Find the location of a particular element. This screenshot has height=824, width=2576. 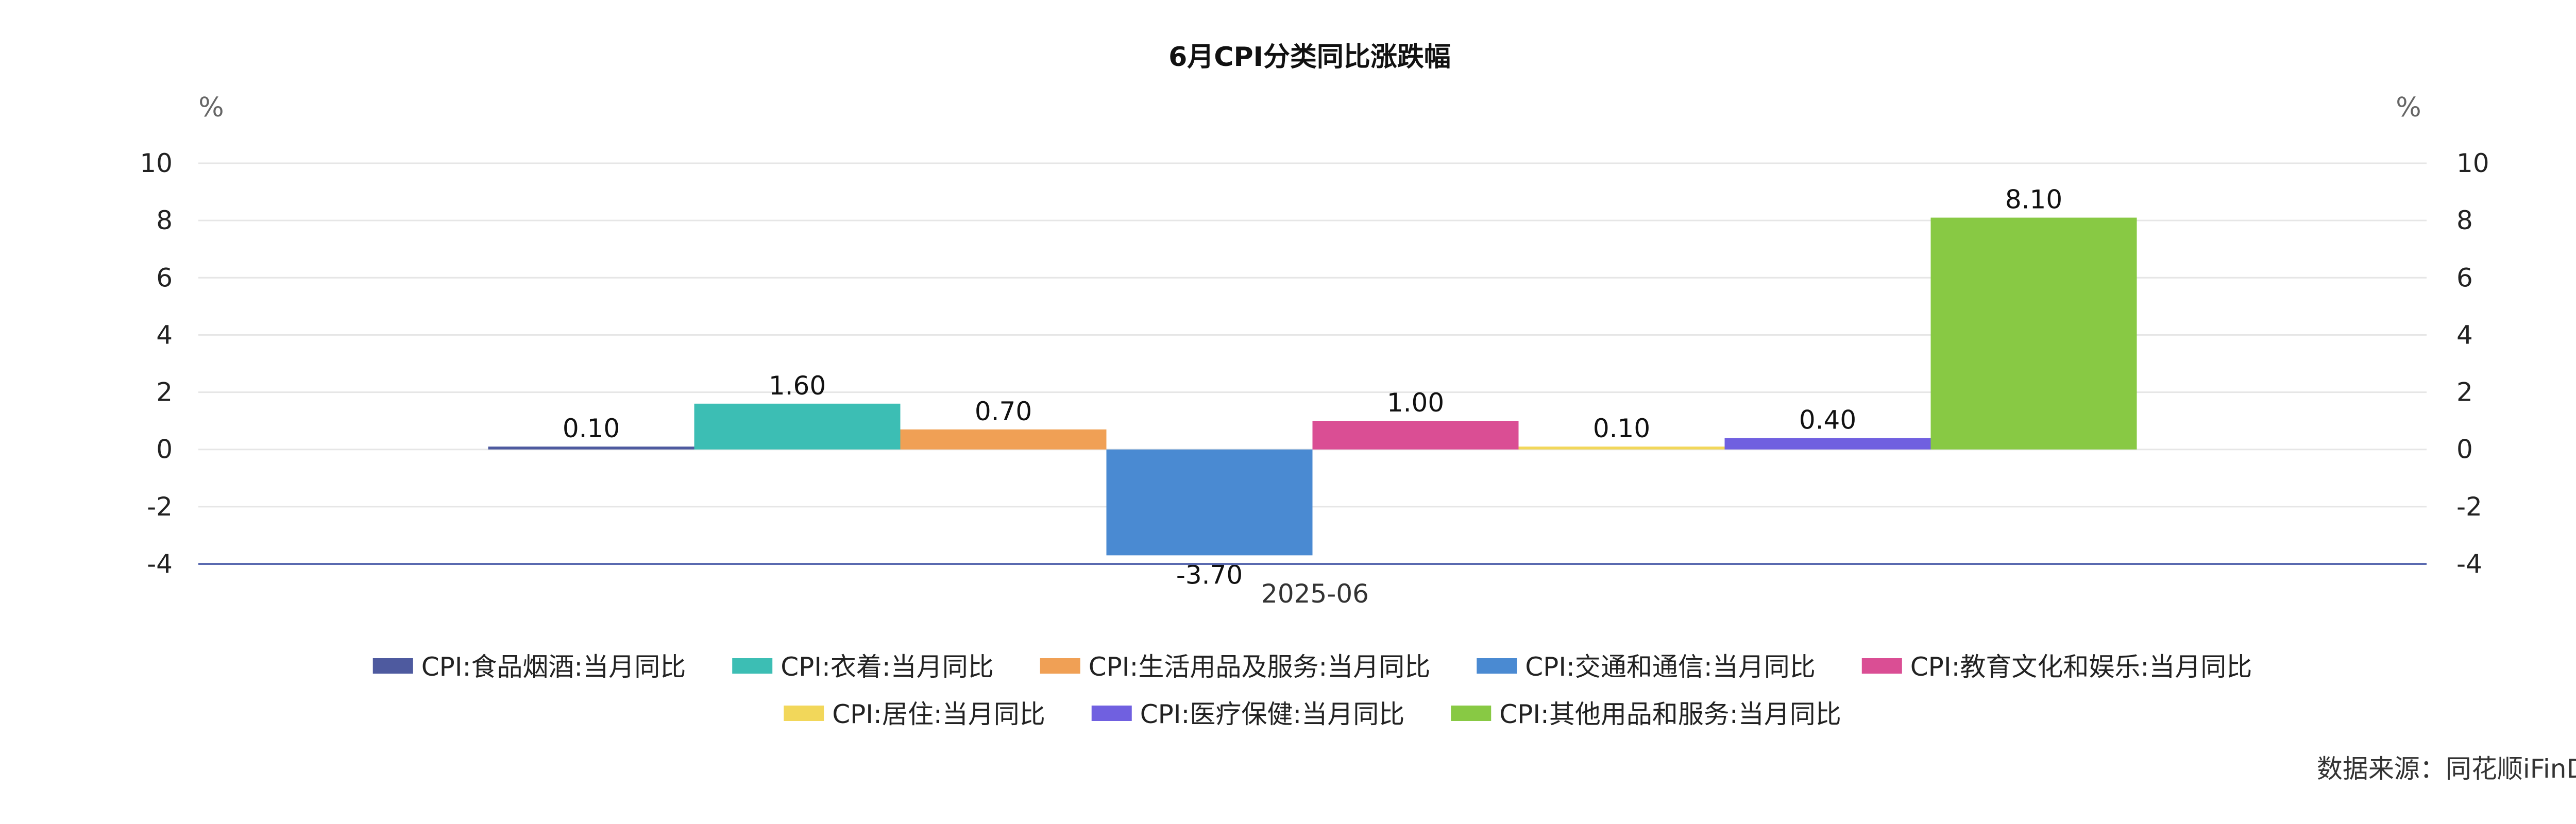

legend-label: CPI:其他用品和服务:当月同比 is located at coordinates (1670, 714).